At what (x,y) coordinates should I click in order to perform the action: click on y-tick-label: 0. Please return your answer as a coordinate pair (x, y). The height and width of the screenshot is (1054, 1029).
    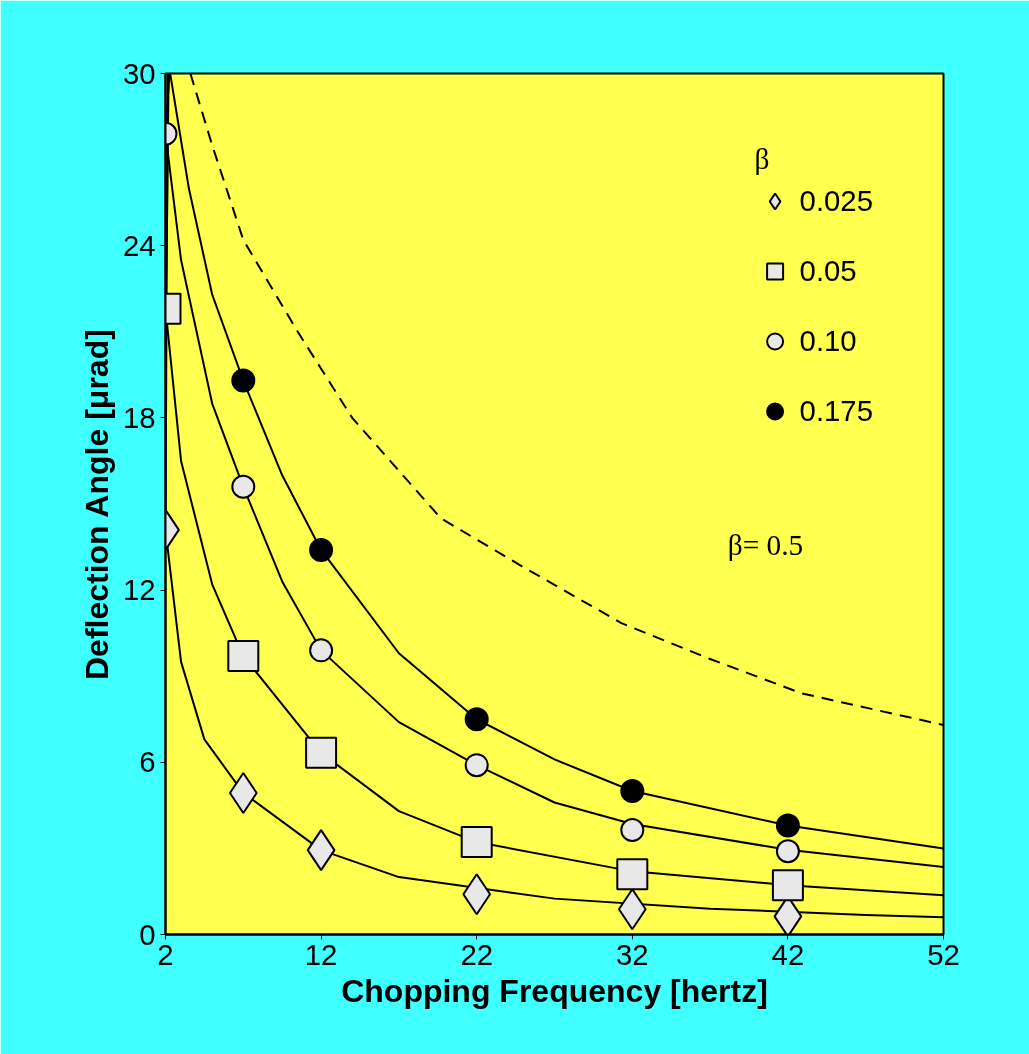
    Looking at the image, I should click on (147, 934).